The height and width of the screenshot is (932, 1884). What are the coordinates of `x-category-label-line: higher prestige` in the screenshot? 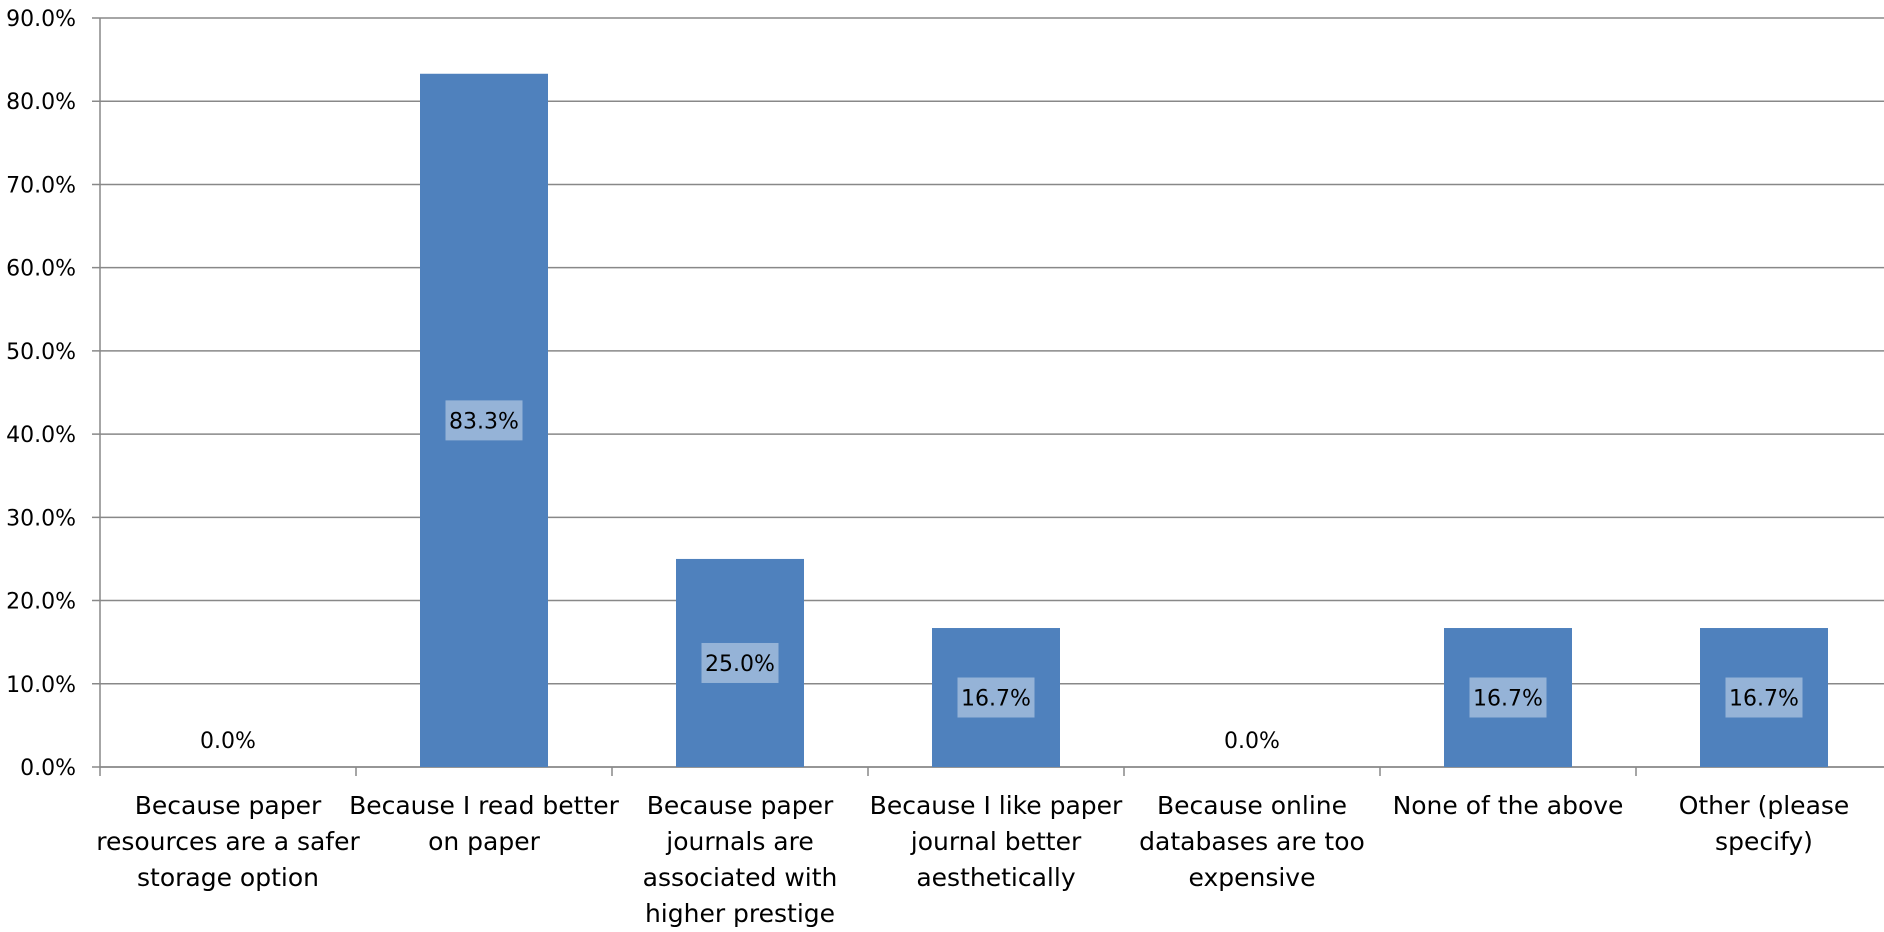 It's located at (740, 913).